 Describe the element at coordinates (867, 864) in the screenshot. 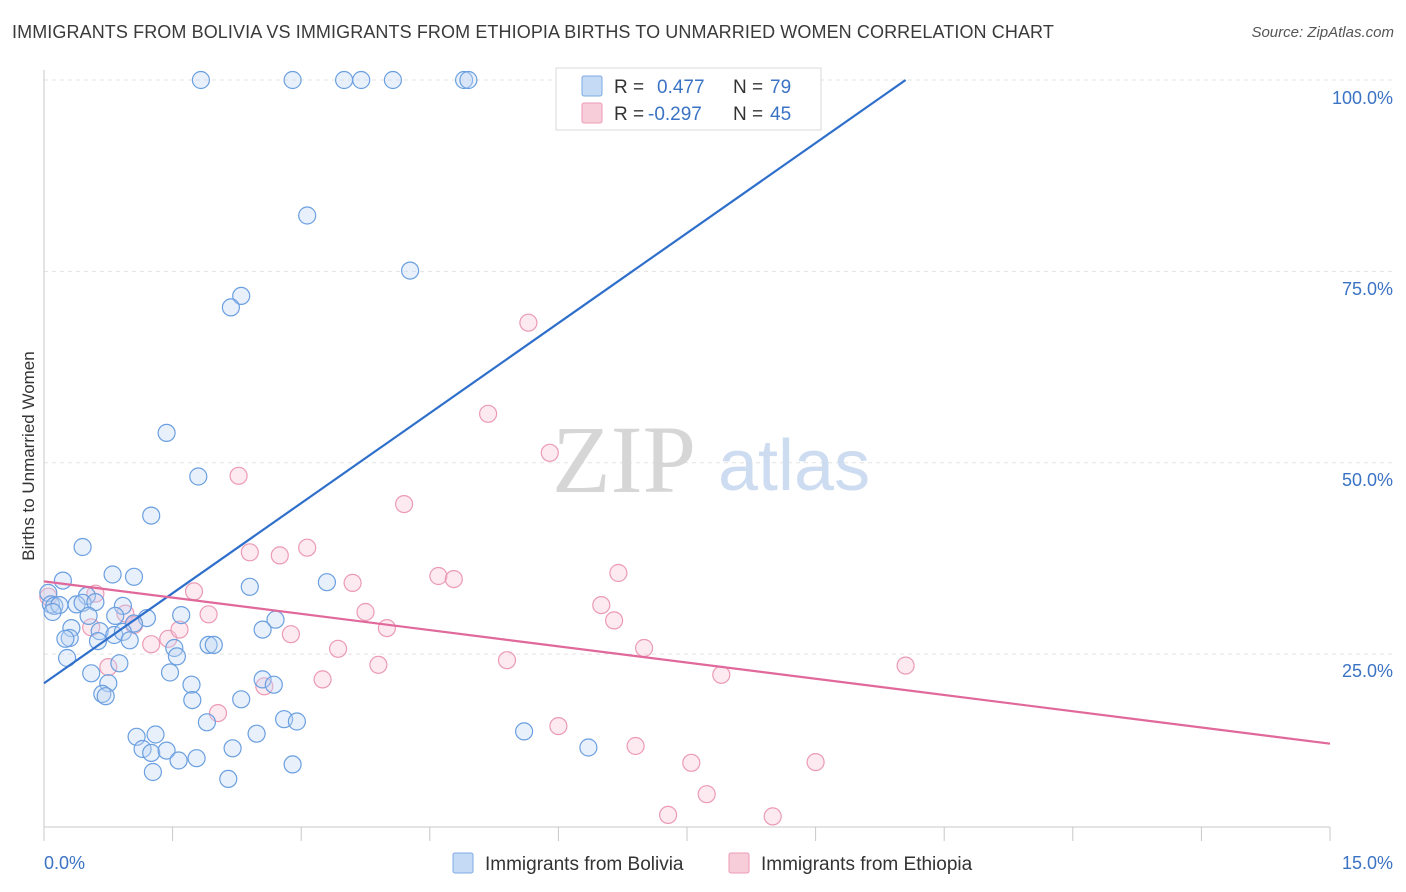

I see `bottom-legend-ethiopia-label: Immigrants from Ethiopia` at that location.